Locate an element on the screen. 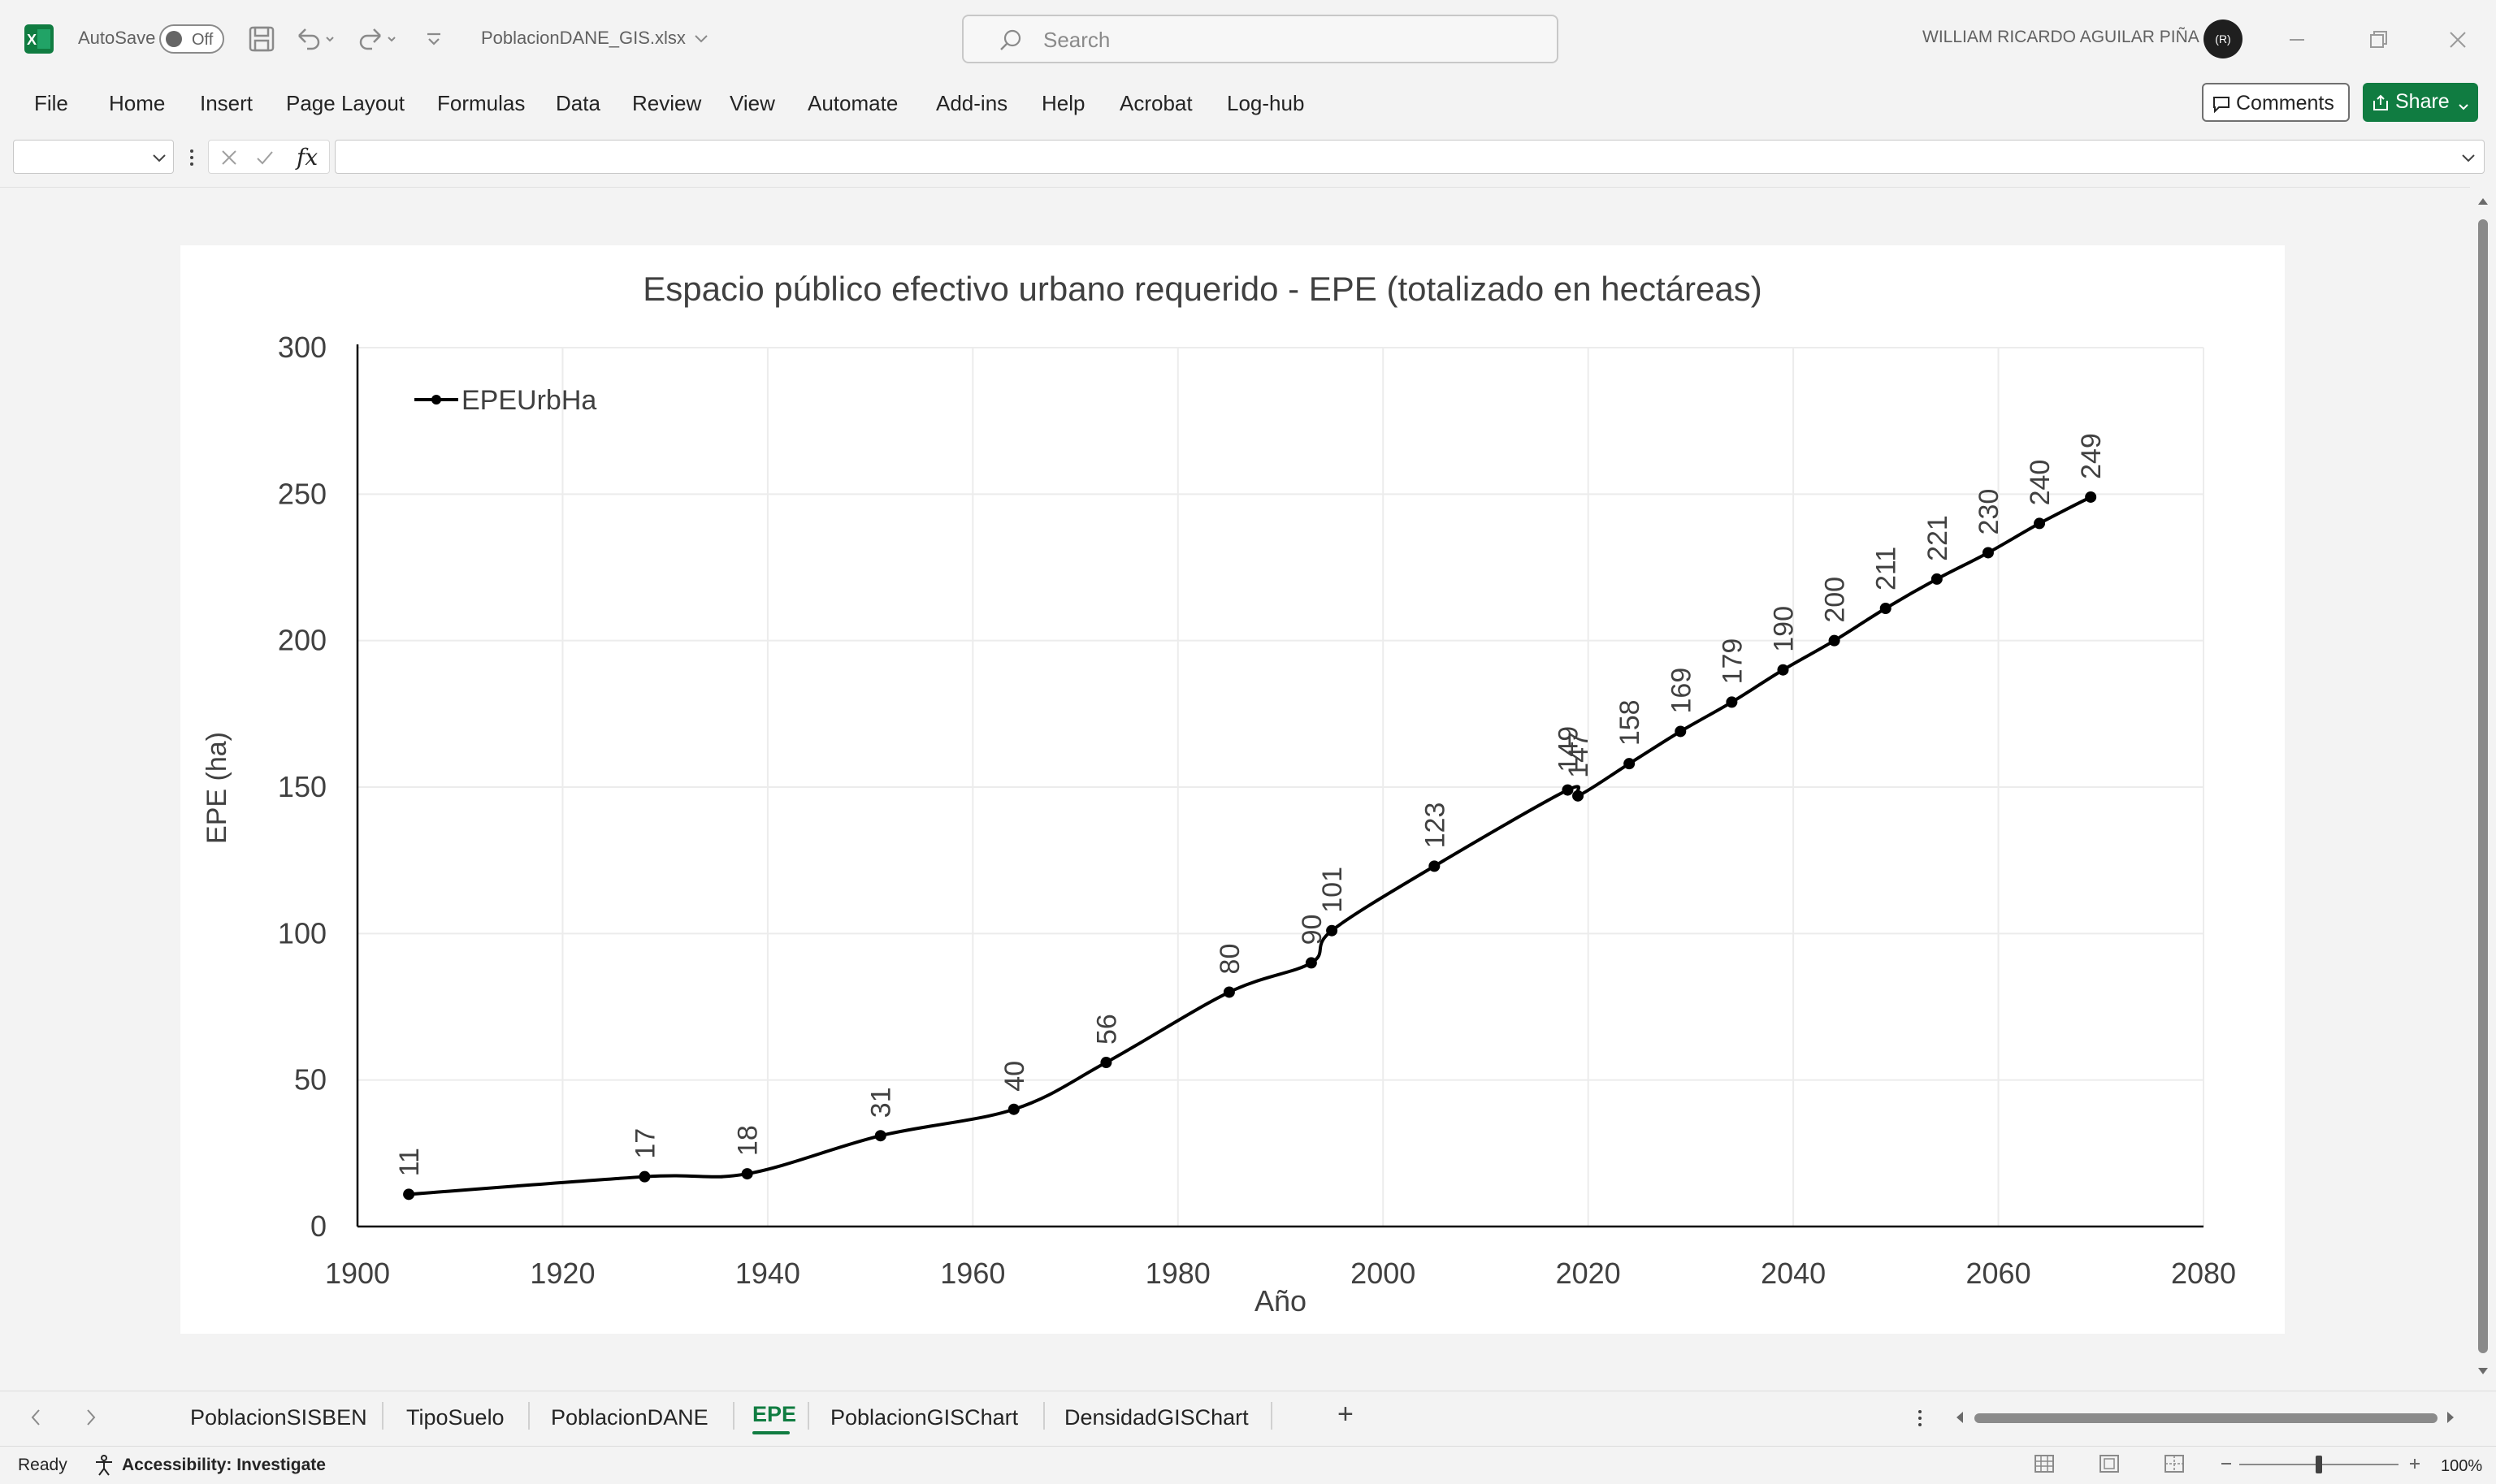  share-label: Share is located at coordinates (2423, 101).